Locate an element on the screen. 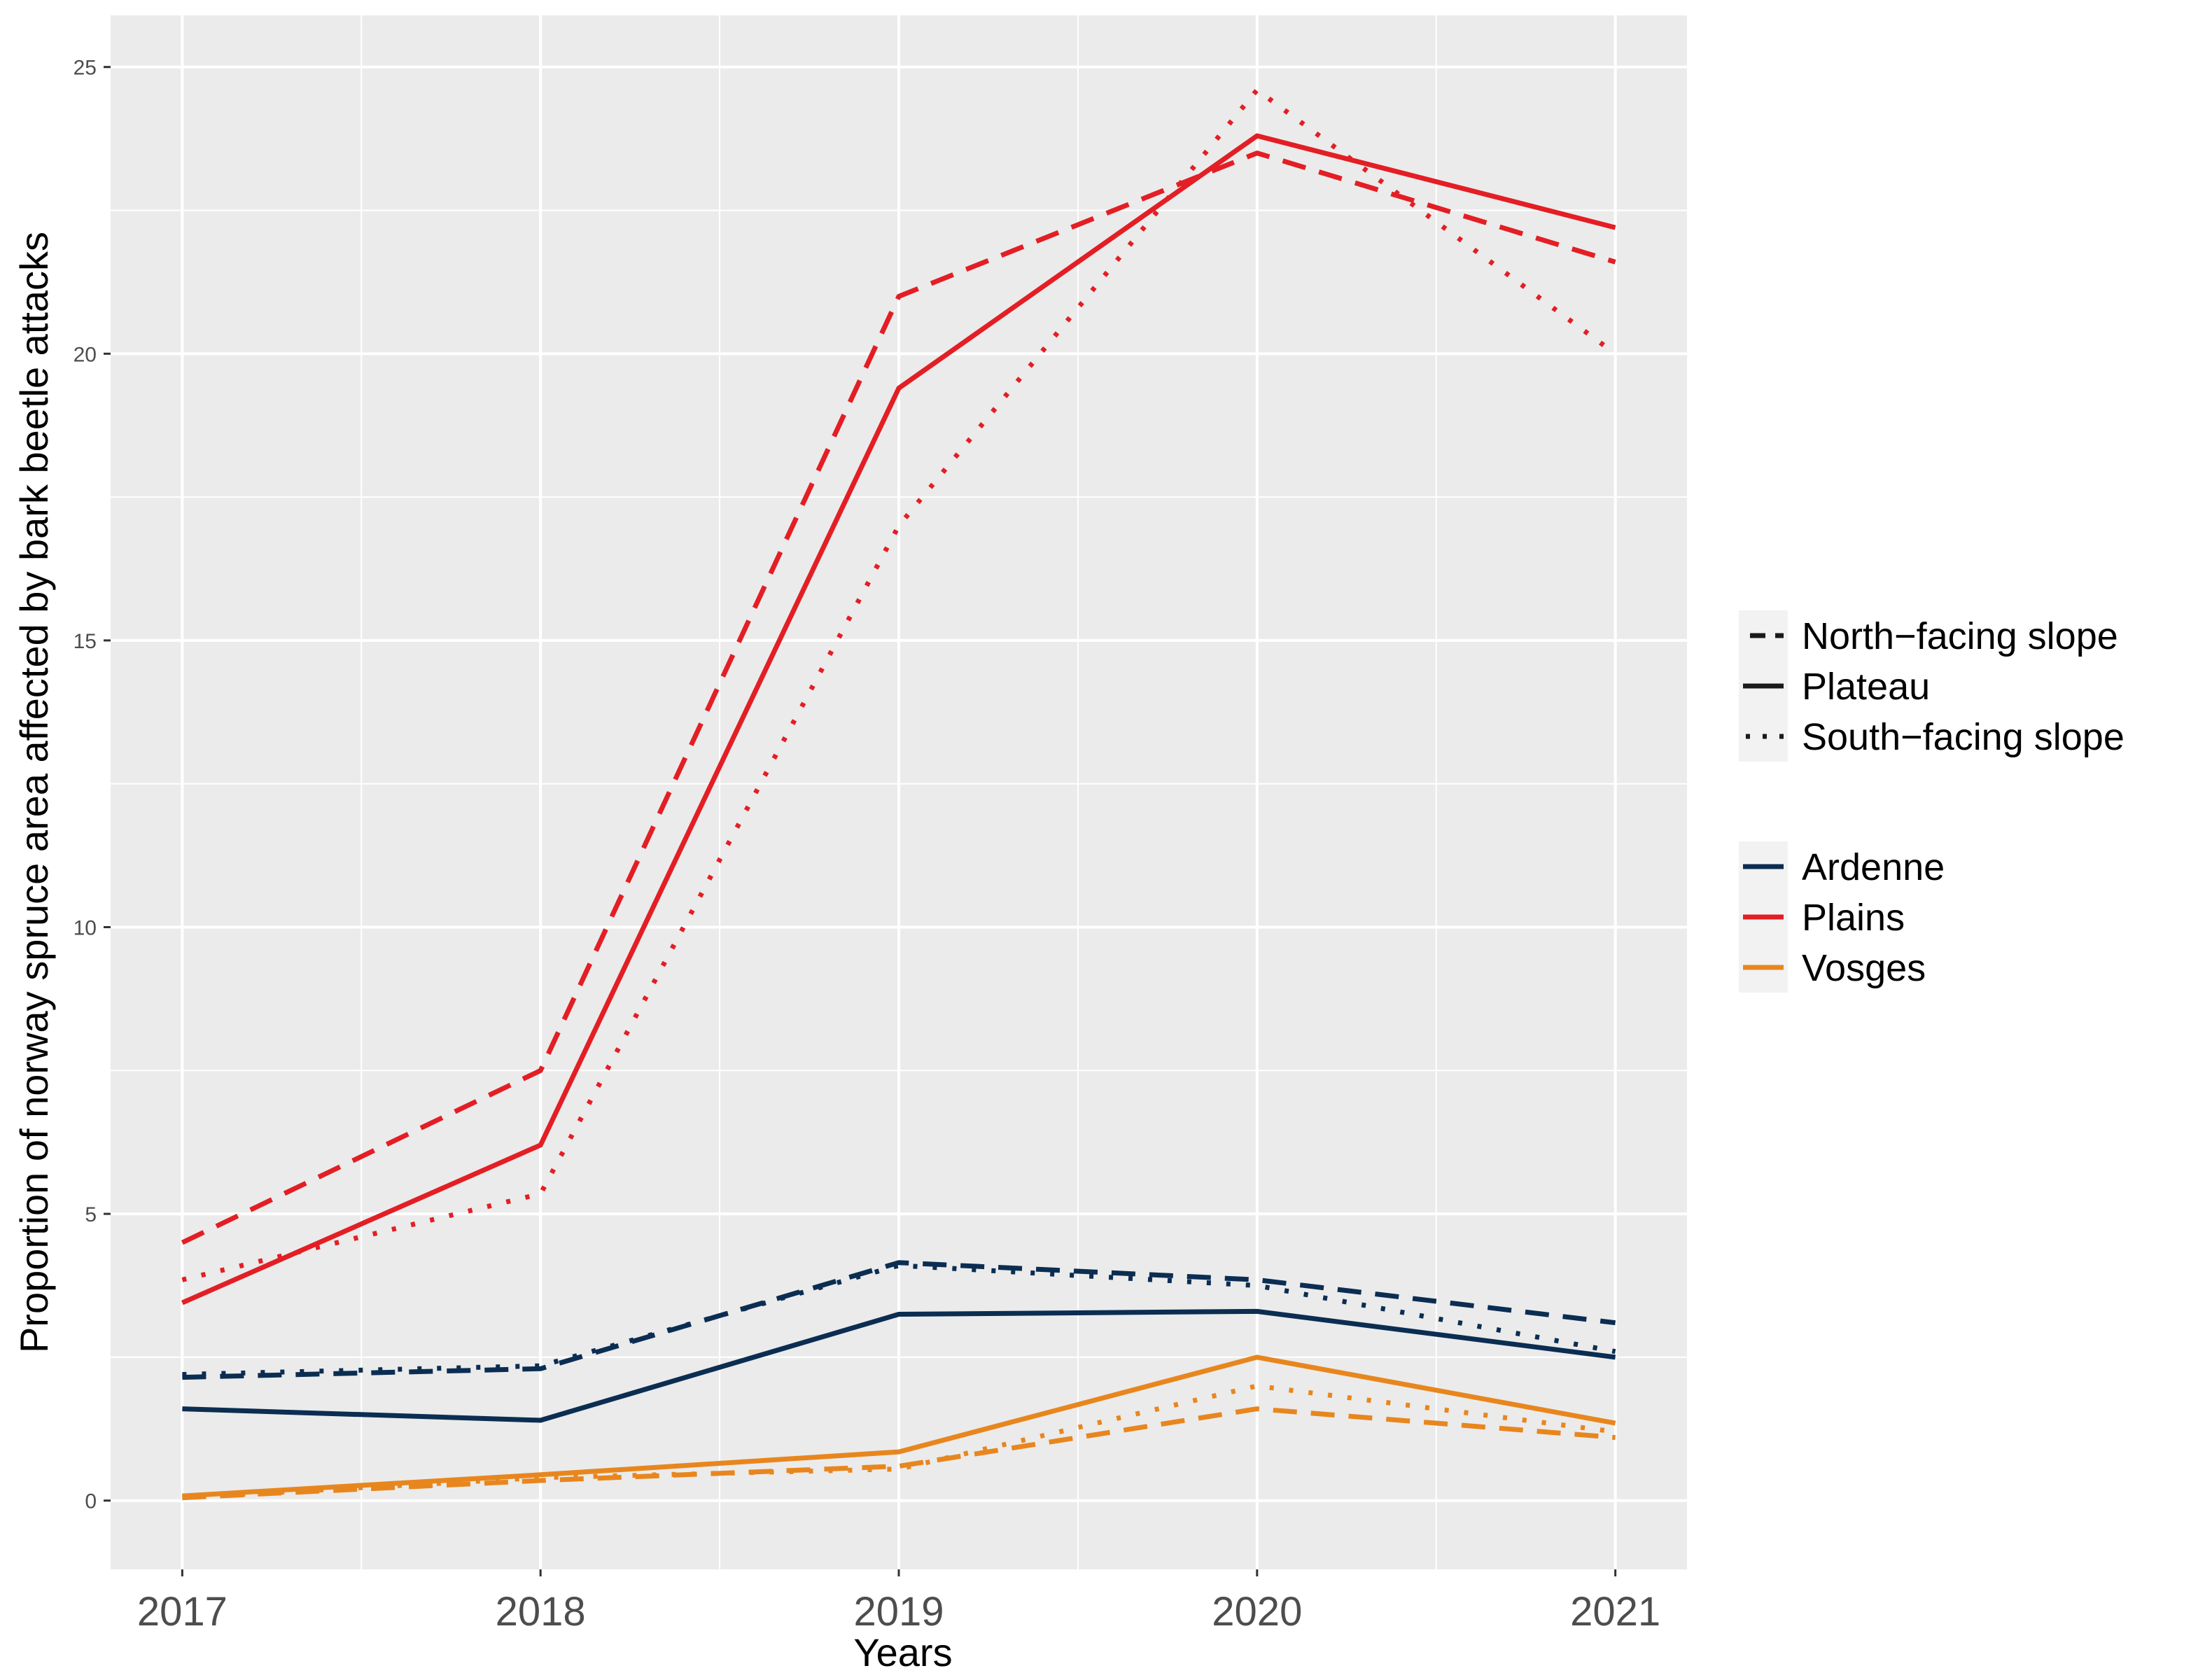 The image size is (2205, 1680). legend-label: North−facing slope is located at coordinates (1960, 636).